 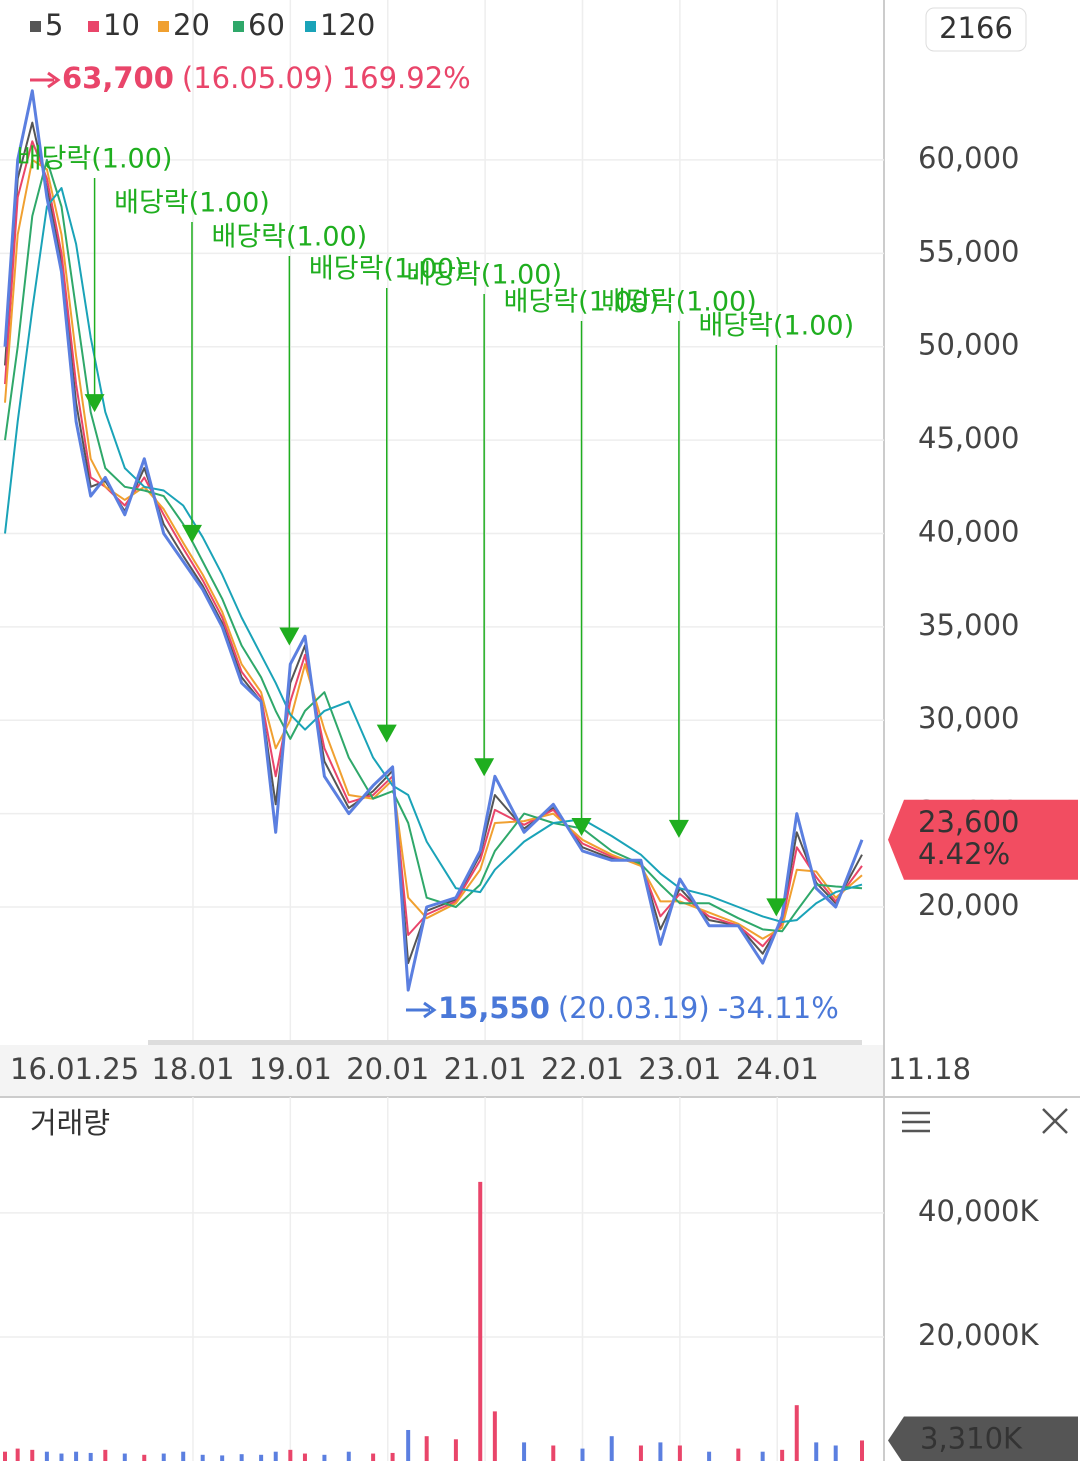 I want to click on y-tick-label: 60,000, so click(x=968, y=158).